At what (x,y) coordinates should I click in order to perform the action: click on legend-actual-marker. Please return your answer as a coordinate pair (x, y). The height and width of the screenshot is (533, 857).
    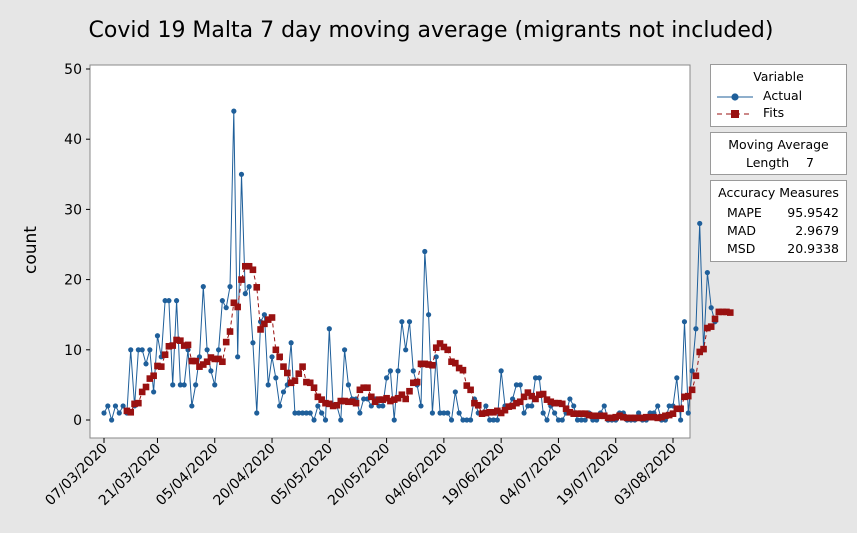
    Looking at the image, I should click on (735, 97).